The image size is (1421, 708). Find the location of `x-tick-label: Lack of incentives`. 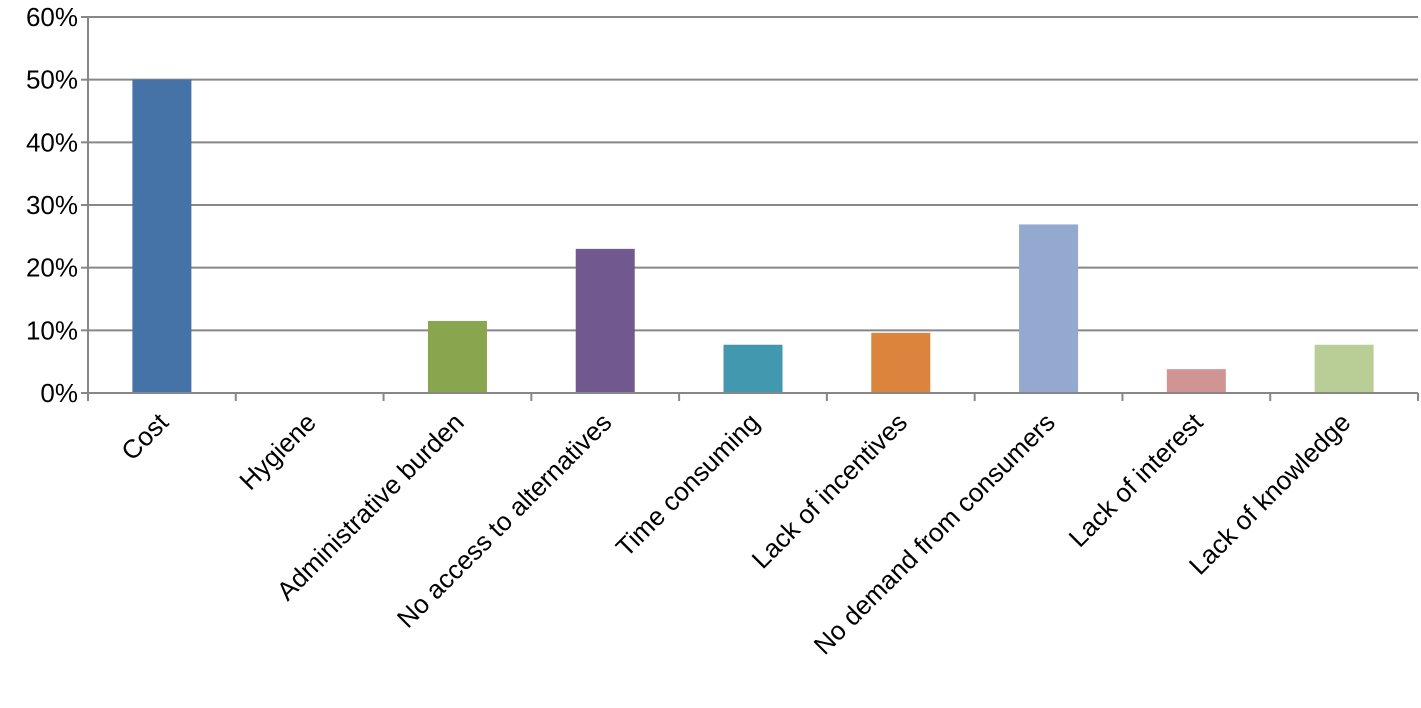

x-tick-label: Lack of incentives is located at coordinates (829, 490).